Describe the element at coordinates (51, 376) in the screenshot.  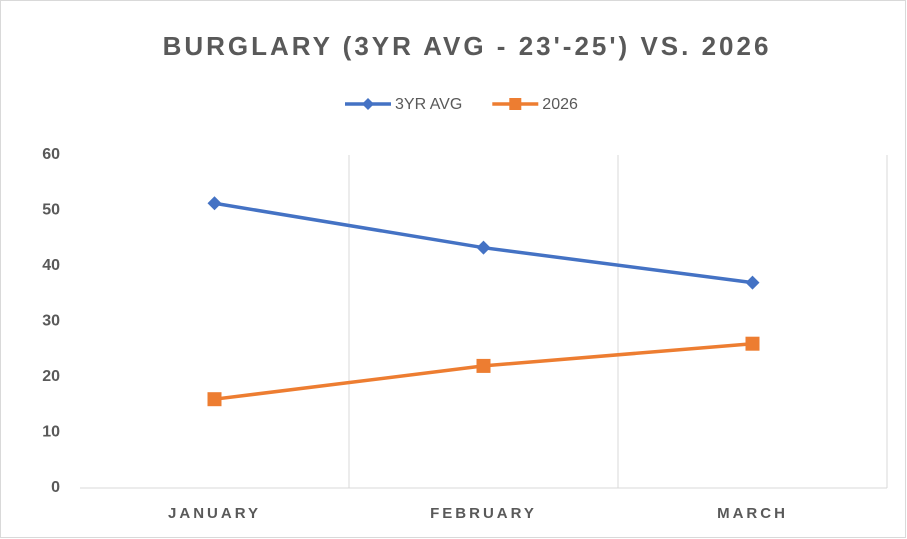
I see `y-tick-label: 20` at that location.